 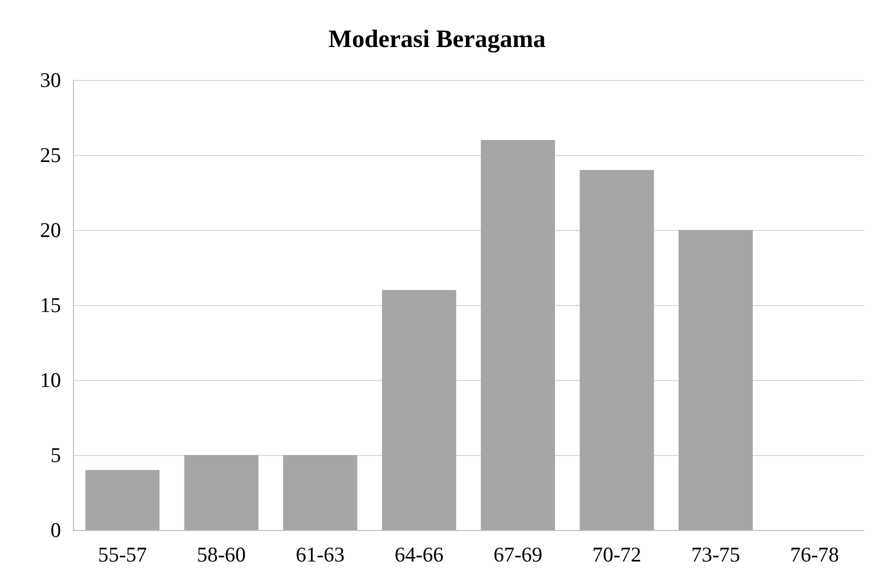 I want to click on x-tick-label: 55-57, so click(x=122, y=554).